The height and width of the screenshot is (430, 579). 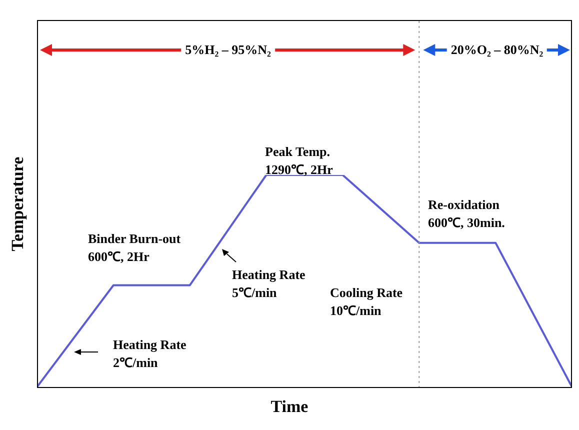 What do you see at coordinates (134, 248) in the screenshot?
I see `annotation: Binder Burn-out 600℃, 2Hr` at bounding box center [134, 248].